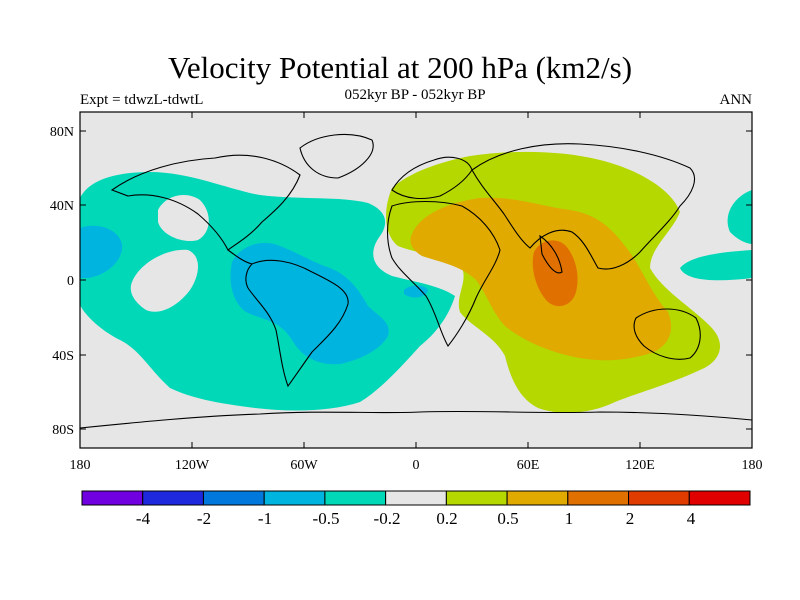  I want to click on lon-label-180w: 180, so click(80, 465).